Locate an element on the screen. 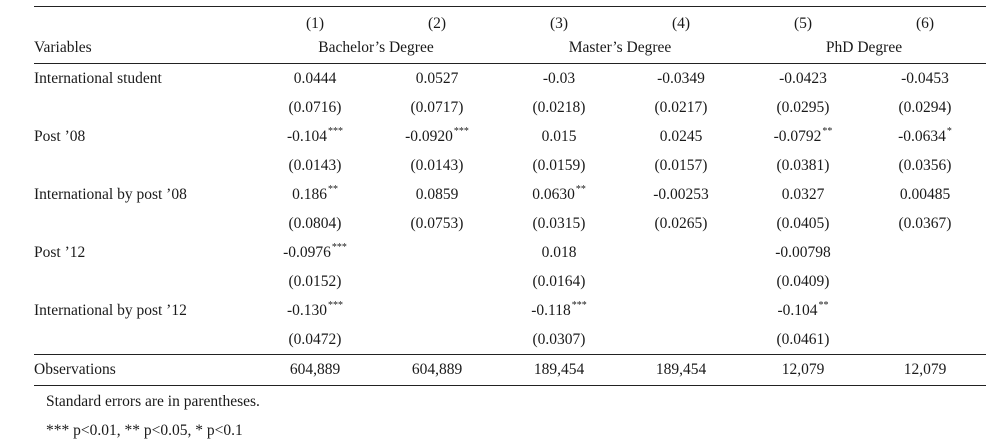  coef-cell: 0.186** is located at coordinates (315, 194).